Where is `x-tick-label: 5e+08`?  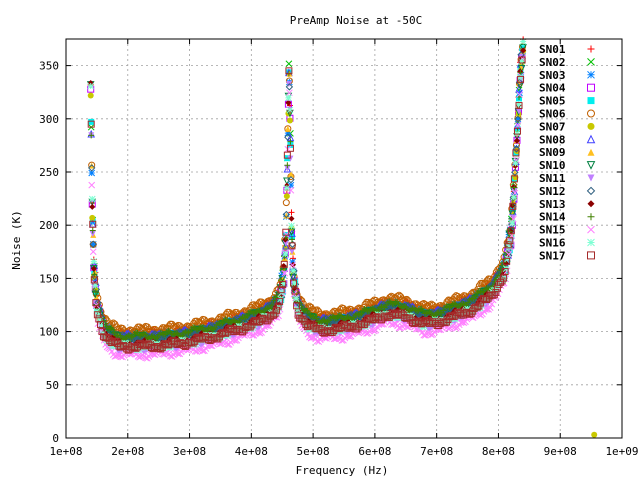 x-tick-label: 5e+08 is located at coordinates (313, 451).